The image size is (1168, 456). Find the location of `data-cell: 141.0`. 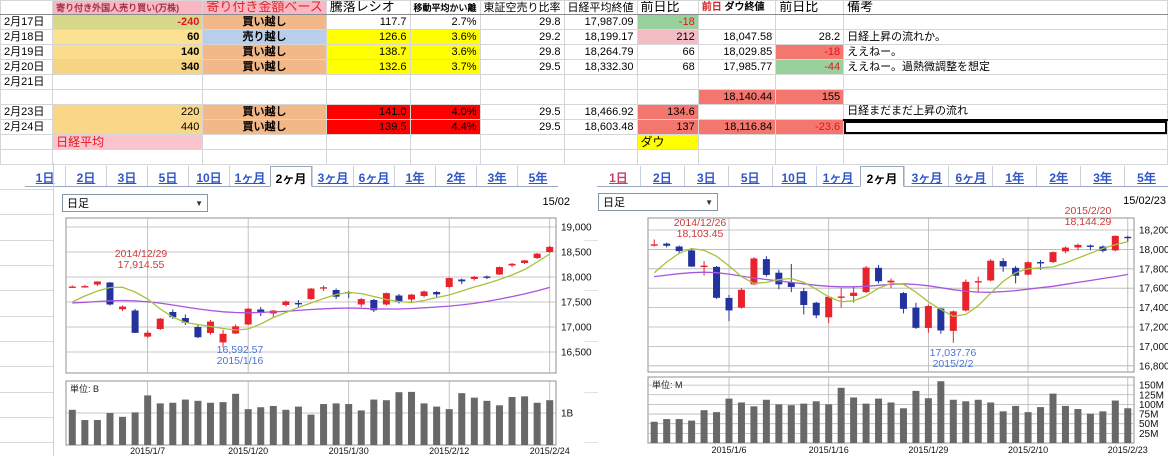

data-cell: 141.0 is located at coordinates (368, 112).